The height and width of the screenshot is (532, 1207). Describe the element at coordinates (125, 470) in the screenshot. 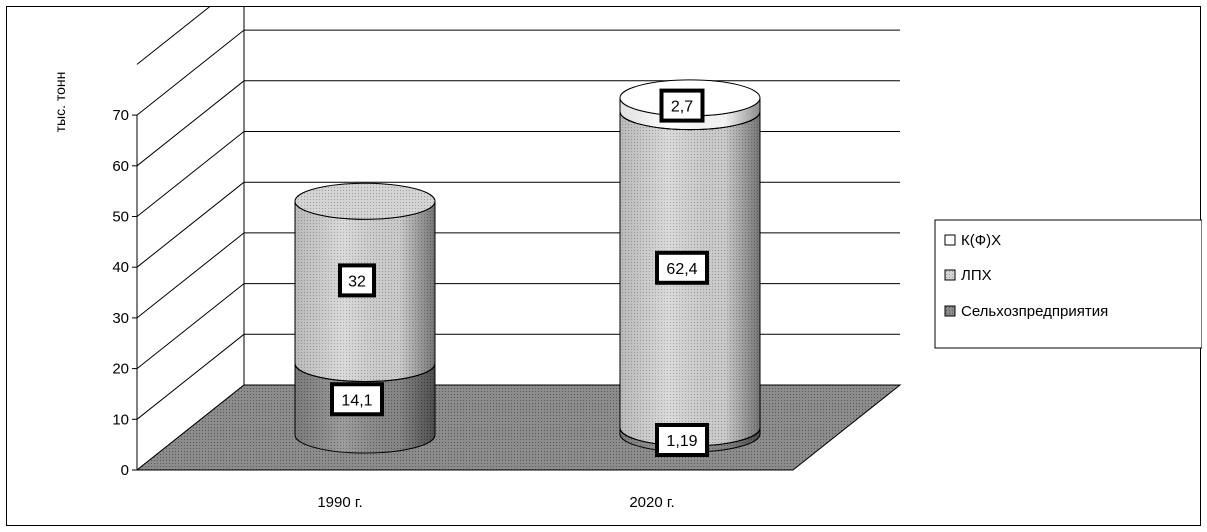

I see `y-tick-label: 0` at that location.